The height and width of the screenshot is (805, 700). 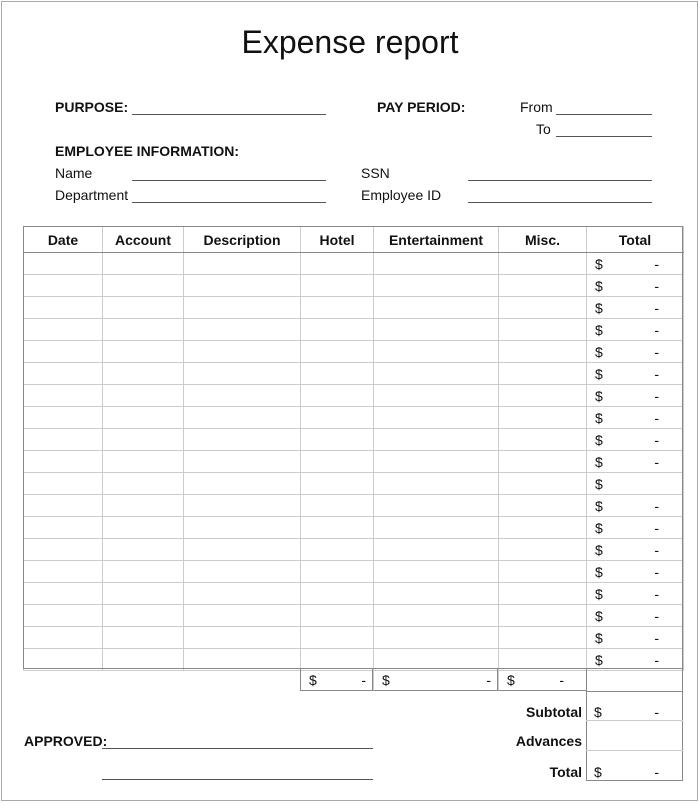 What do you see at coordinates (237, 748) in the screenshot?
I see `approved-signature-field` at bounding box center [237, 748].